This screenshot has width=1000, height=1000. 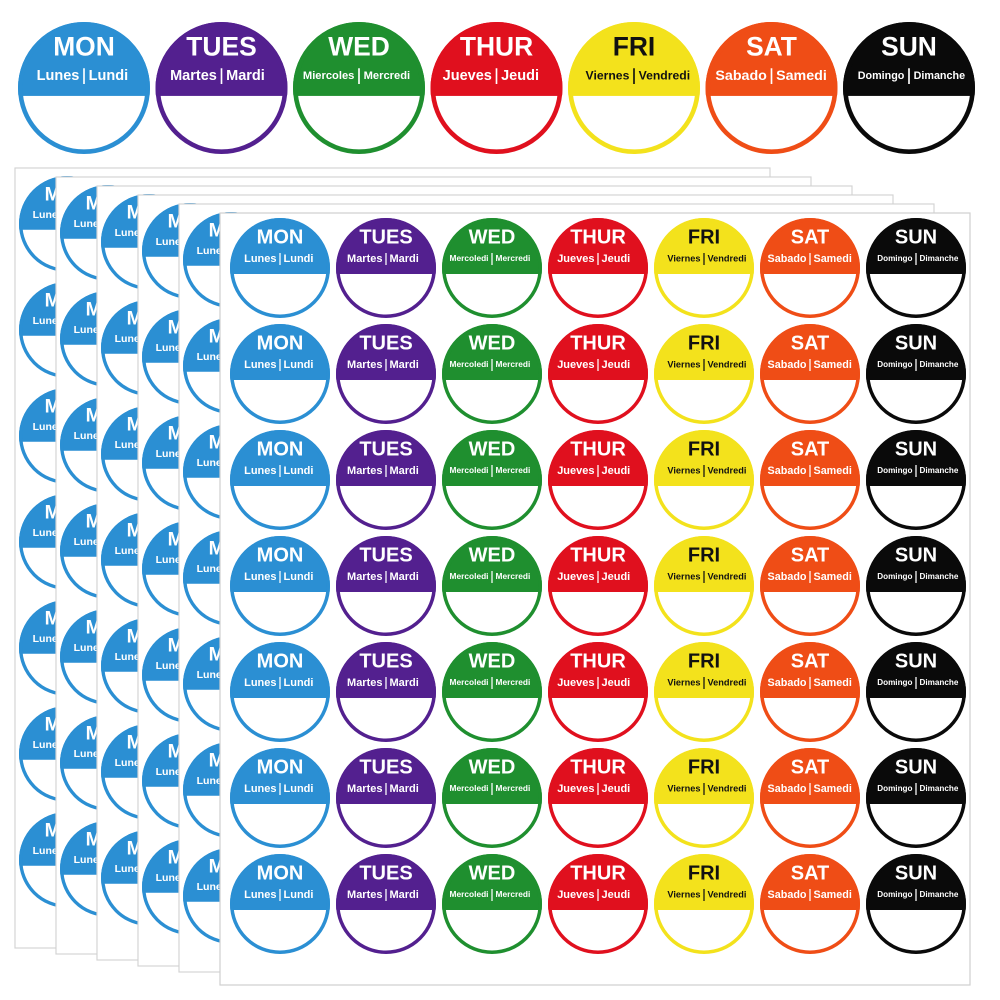 What do you see at coordinates (280, 904) in the screenshot?
I see `sticker: MON Lunes Lundi` at bounding box center [280, 904].